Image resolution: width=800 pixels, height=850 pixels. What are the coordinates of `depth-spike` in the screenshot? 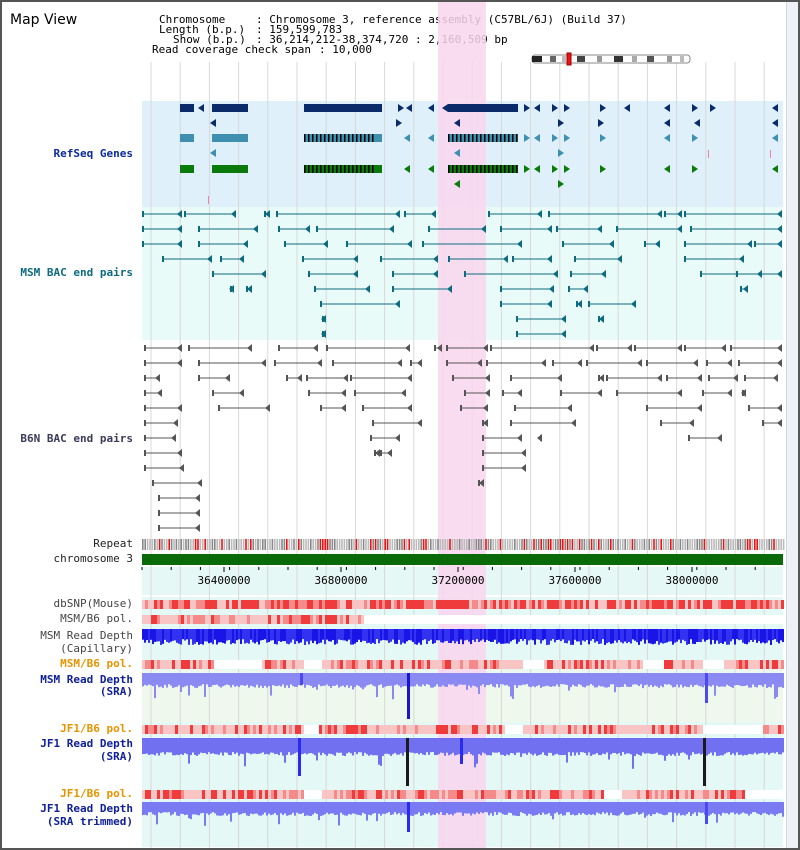 It's located at (407, 762).